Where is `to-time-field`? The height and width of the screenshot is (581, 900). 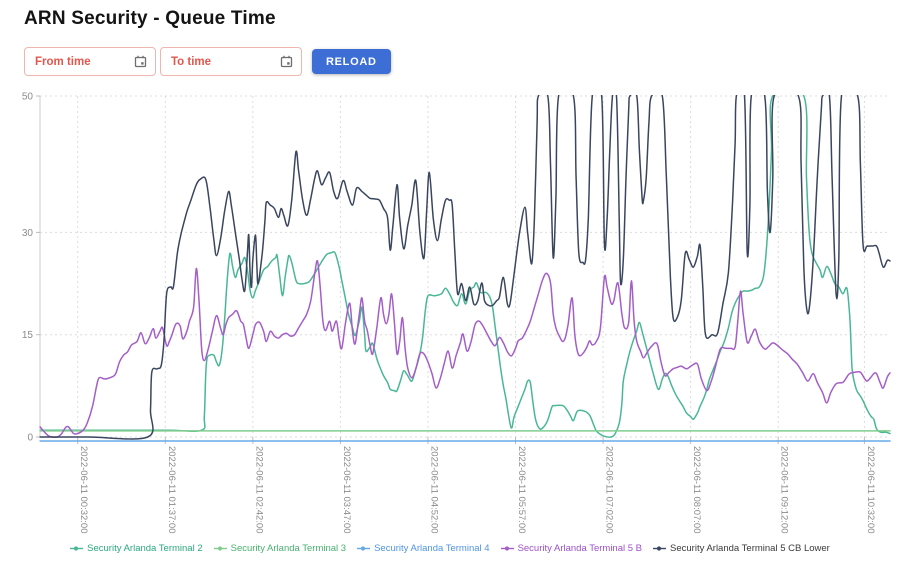
to-time-field is located at coordinates (231, 61).